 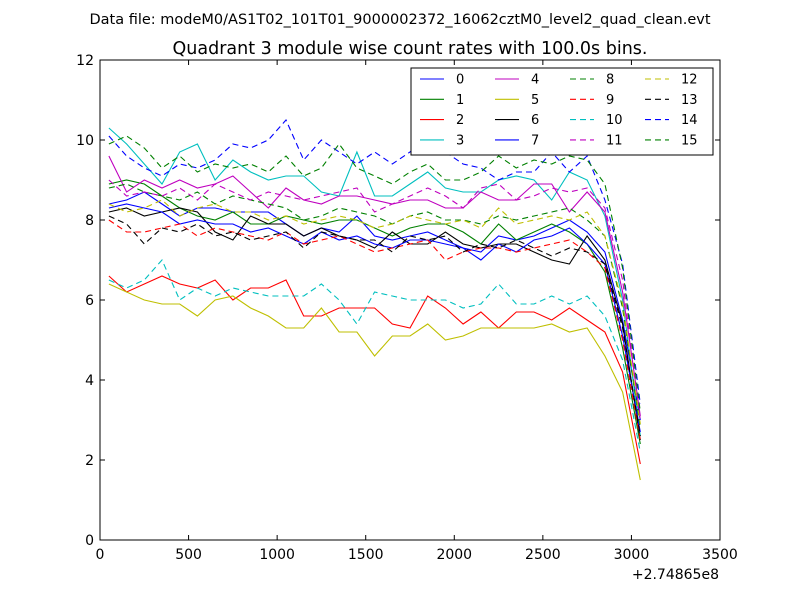 What do you see at coordinates (543, 555) in the screenshot?
I see `x-tick-label-2500: 2500` at bounding box center [543, 555].